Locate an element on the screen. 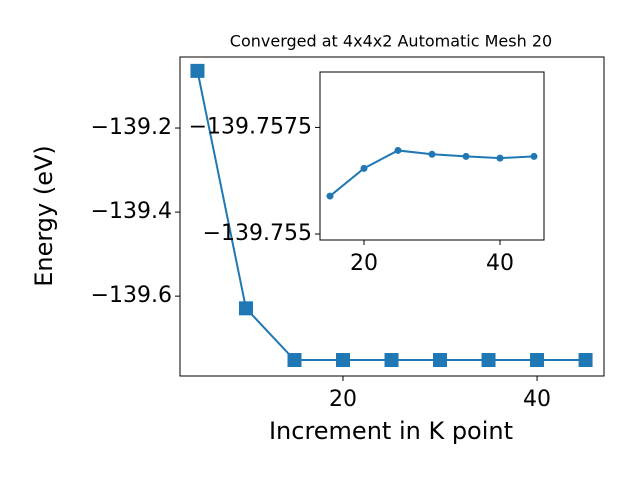 Image resolution: width=640 pixels, height=480 pixels. x-axis-label: Increment in K point is located at coordinates (391, 431).